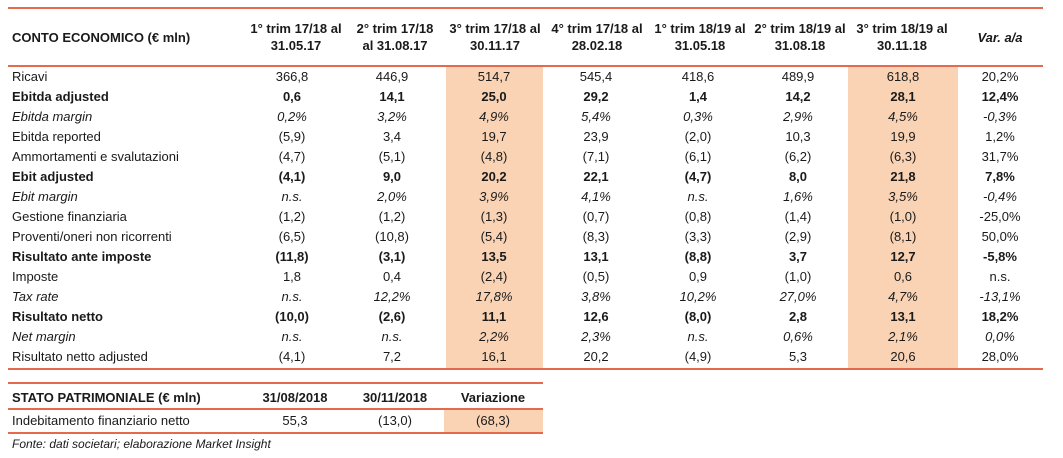 This screenshot has height=458, width=1063. I want to click on row-value: 19,7, so click(494, 136).